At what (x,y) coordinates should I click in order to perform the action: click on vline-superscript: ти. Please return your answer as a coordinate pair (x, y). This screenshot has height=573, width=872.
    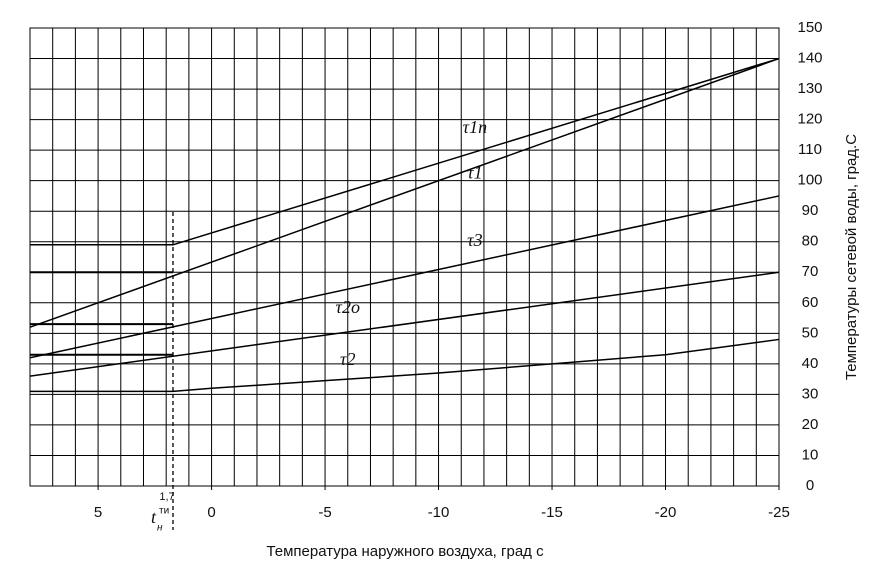
    Looking at the image, I should click on (164, 511).